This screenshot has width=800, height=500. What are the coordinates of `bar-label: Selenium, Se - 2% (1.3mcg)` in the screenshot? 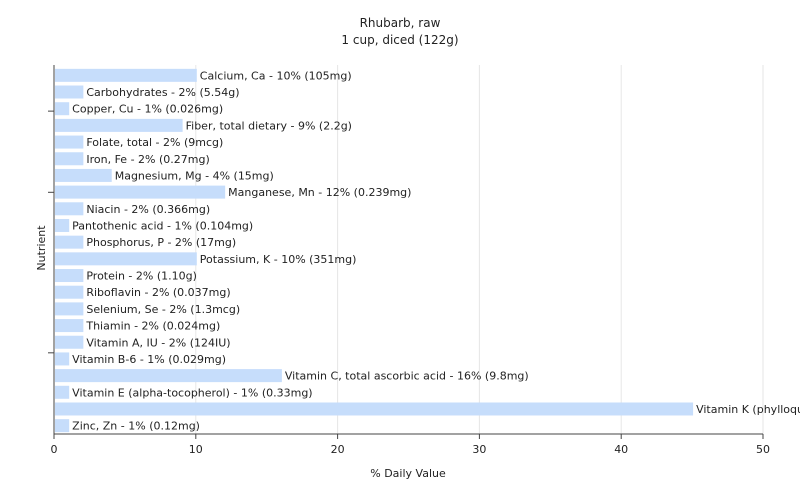 It's located at (163, 309).